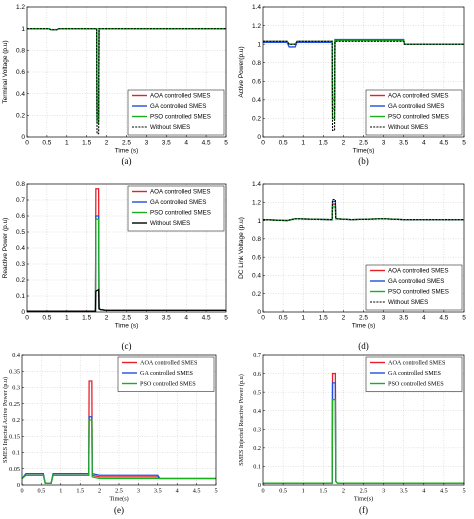 This screenshot has width=474, height=519. What do you see at coordinates (14, 404) in the screenshot?
I see `y-tick-label: 0.25` at bounding box center [14, 404].